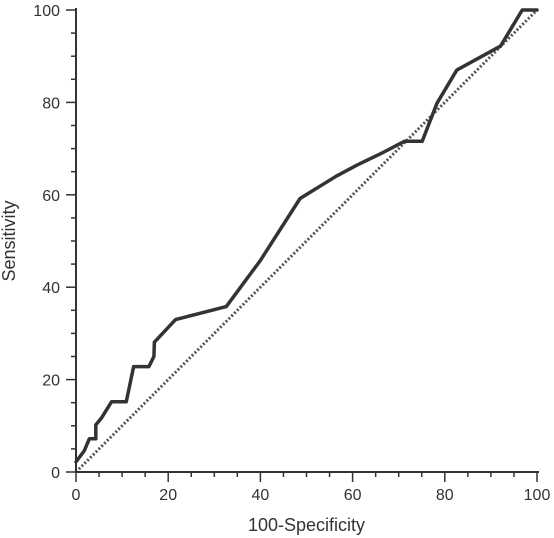 The image size is (554, 538). Describe the element at coordinates (306, 525) in the screenshot. I see `x-axis-title: 100-Specificity` at that location.